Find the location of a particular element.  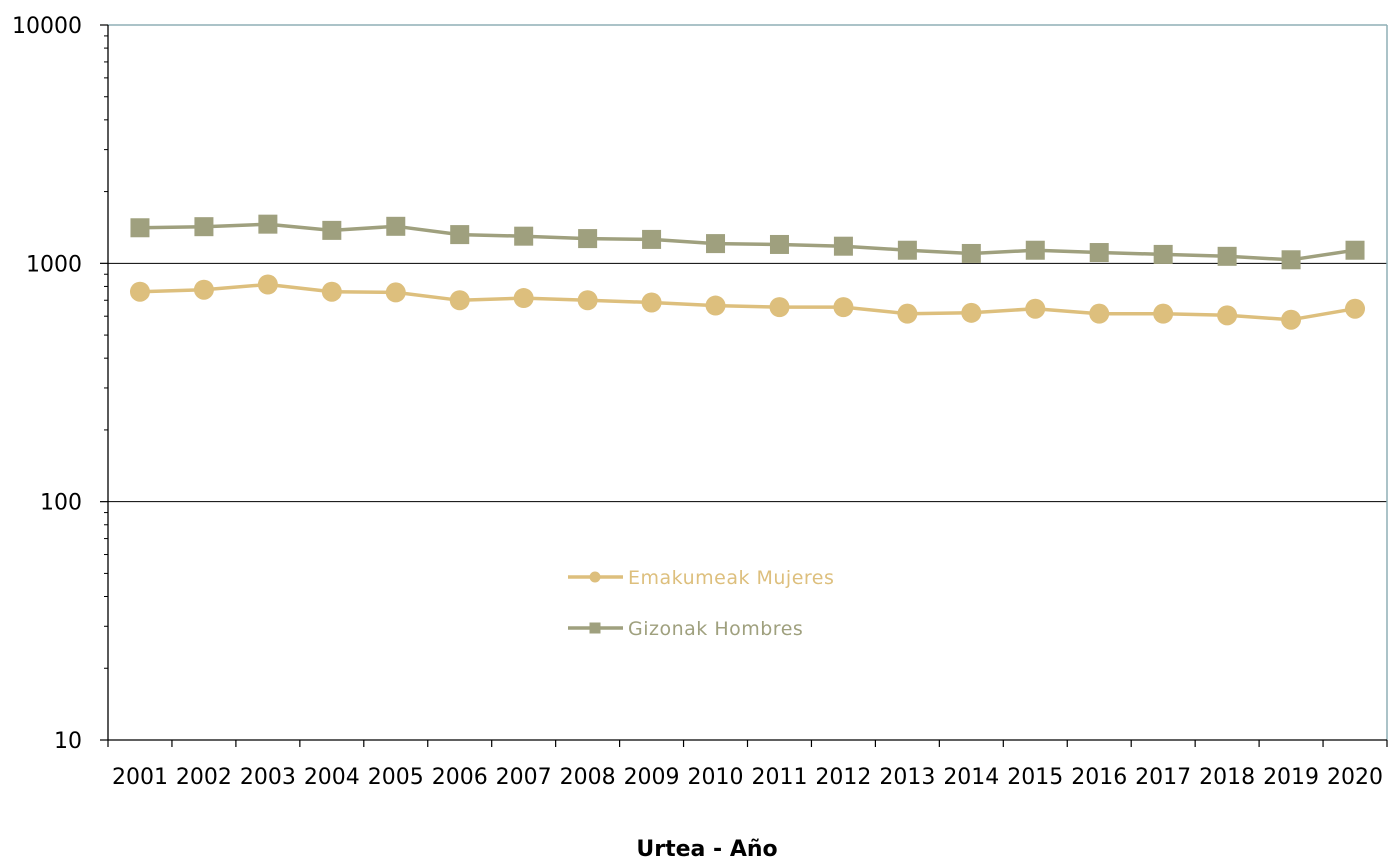

x-tick-label: 2019 is located at coordinates (1291, 777).